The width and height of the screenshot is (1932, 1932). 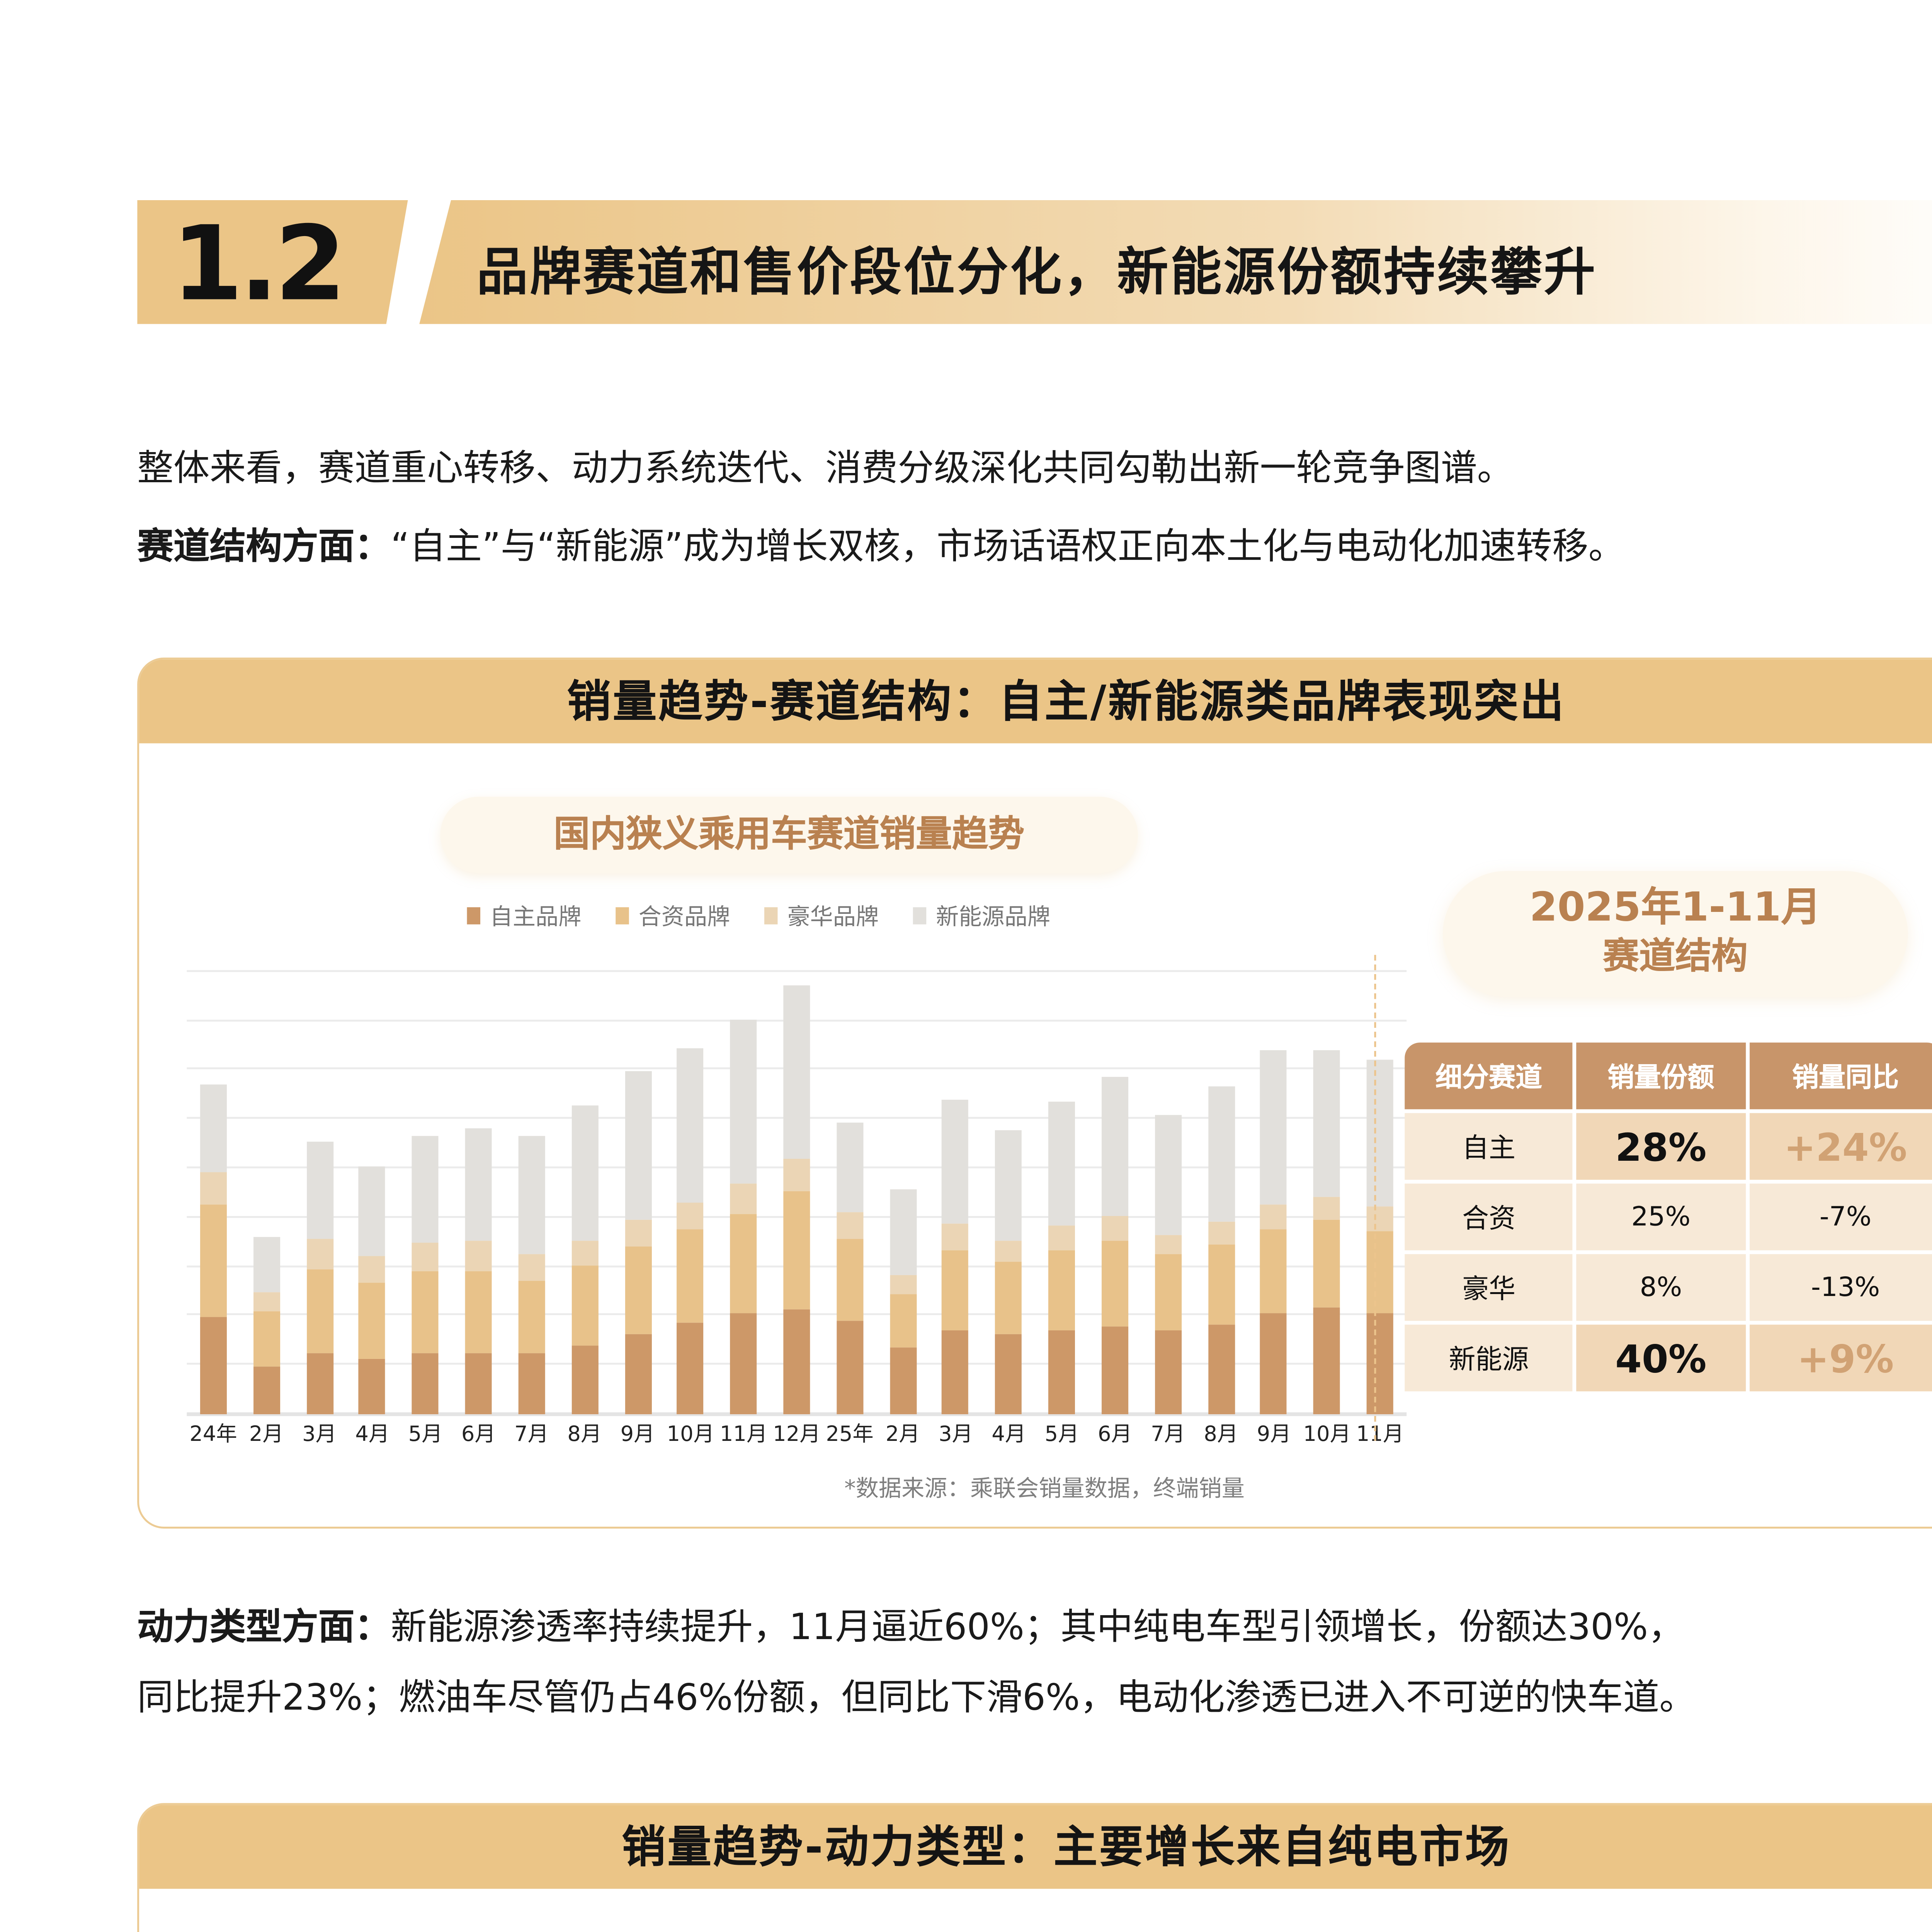 What do you see at coordinates (264, 1628) in the screenshot?
I see `powertrain-label: 动力类型方面：` at bounding box center [264, 1628].